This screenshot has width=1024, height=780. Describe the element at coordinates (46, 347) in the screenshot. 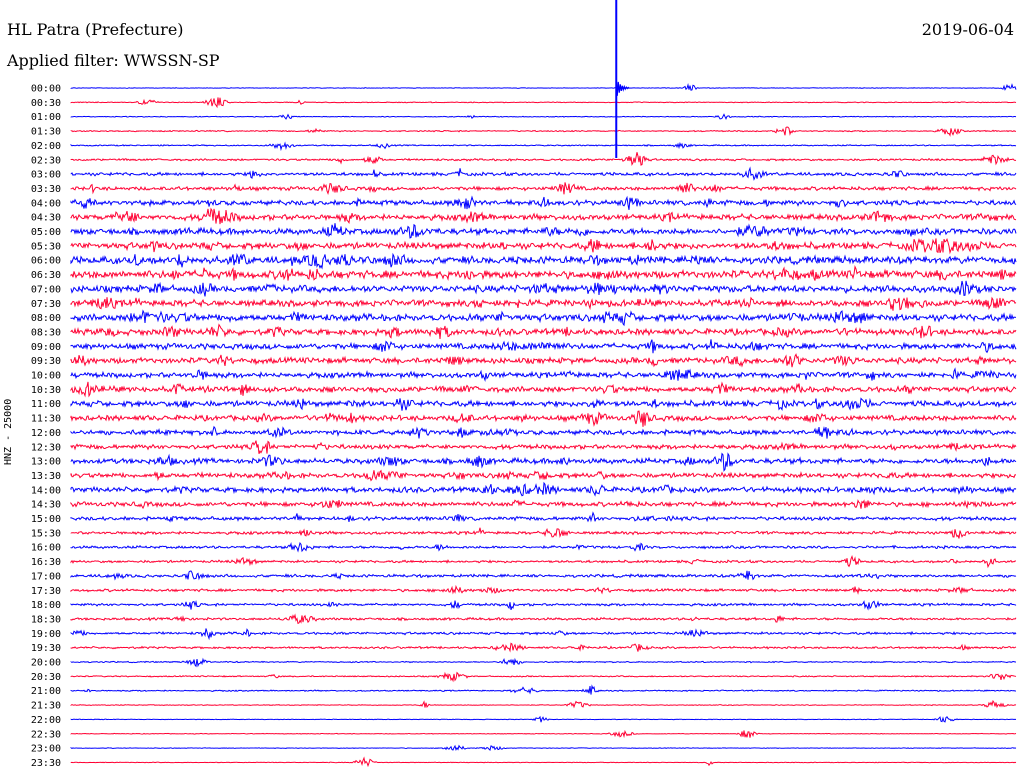

I see `time-tick-label: 09:00` at that location.